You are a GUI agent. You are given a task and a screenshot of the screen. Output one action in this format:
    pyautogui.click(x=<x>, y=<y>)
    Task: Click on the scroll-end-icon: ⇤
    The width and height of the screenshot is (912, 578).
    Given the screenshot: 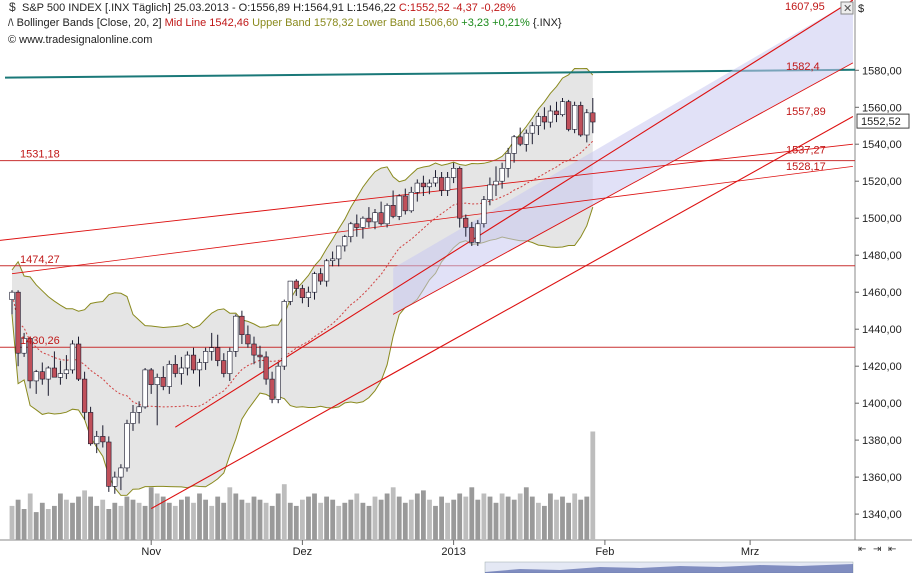 What is the action you would take?
    pyautogui.click(x=892, y=549)
    